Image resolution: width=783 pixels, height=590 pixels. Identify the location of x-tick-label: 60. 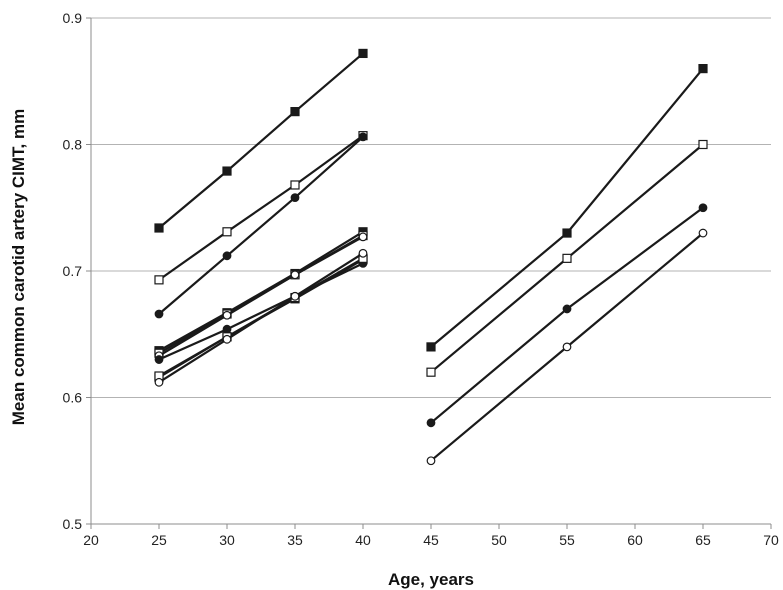
(635, 540).